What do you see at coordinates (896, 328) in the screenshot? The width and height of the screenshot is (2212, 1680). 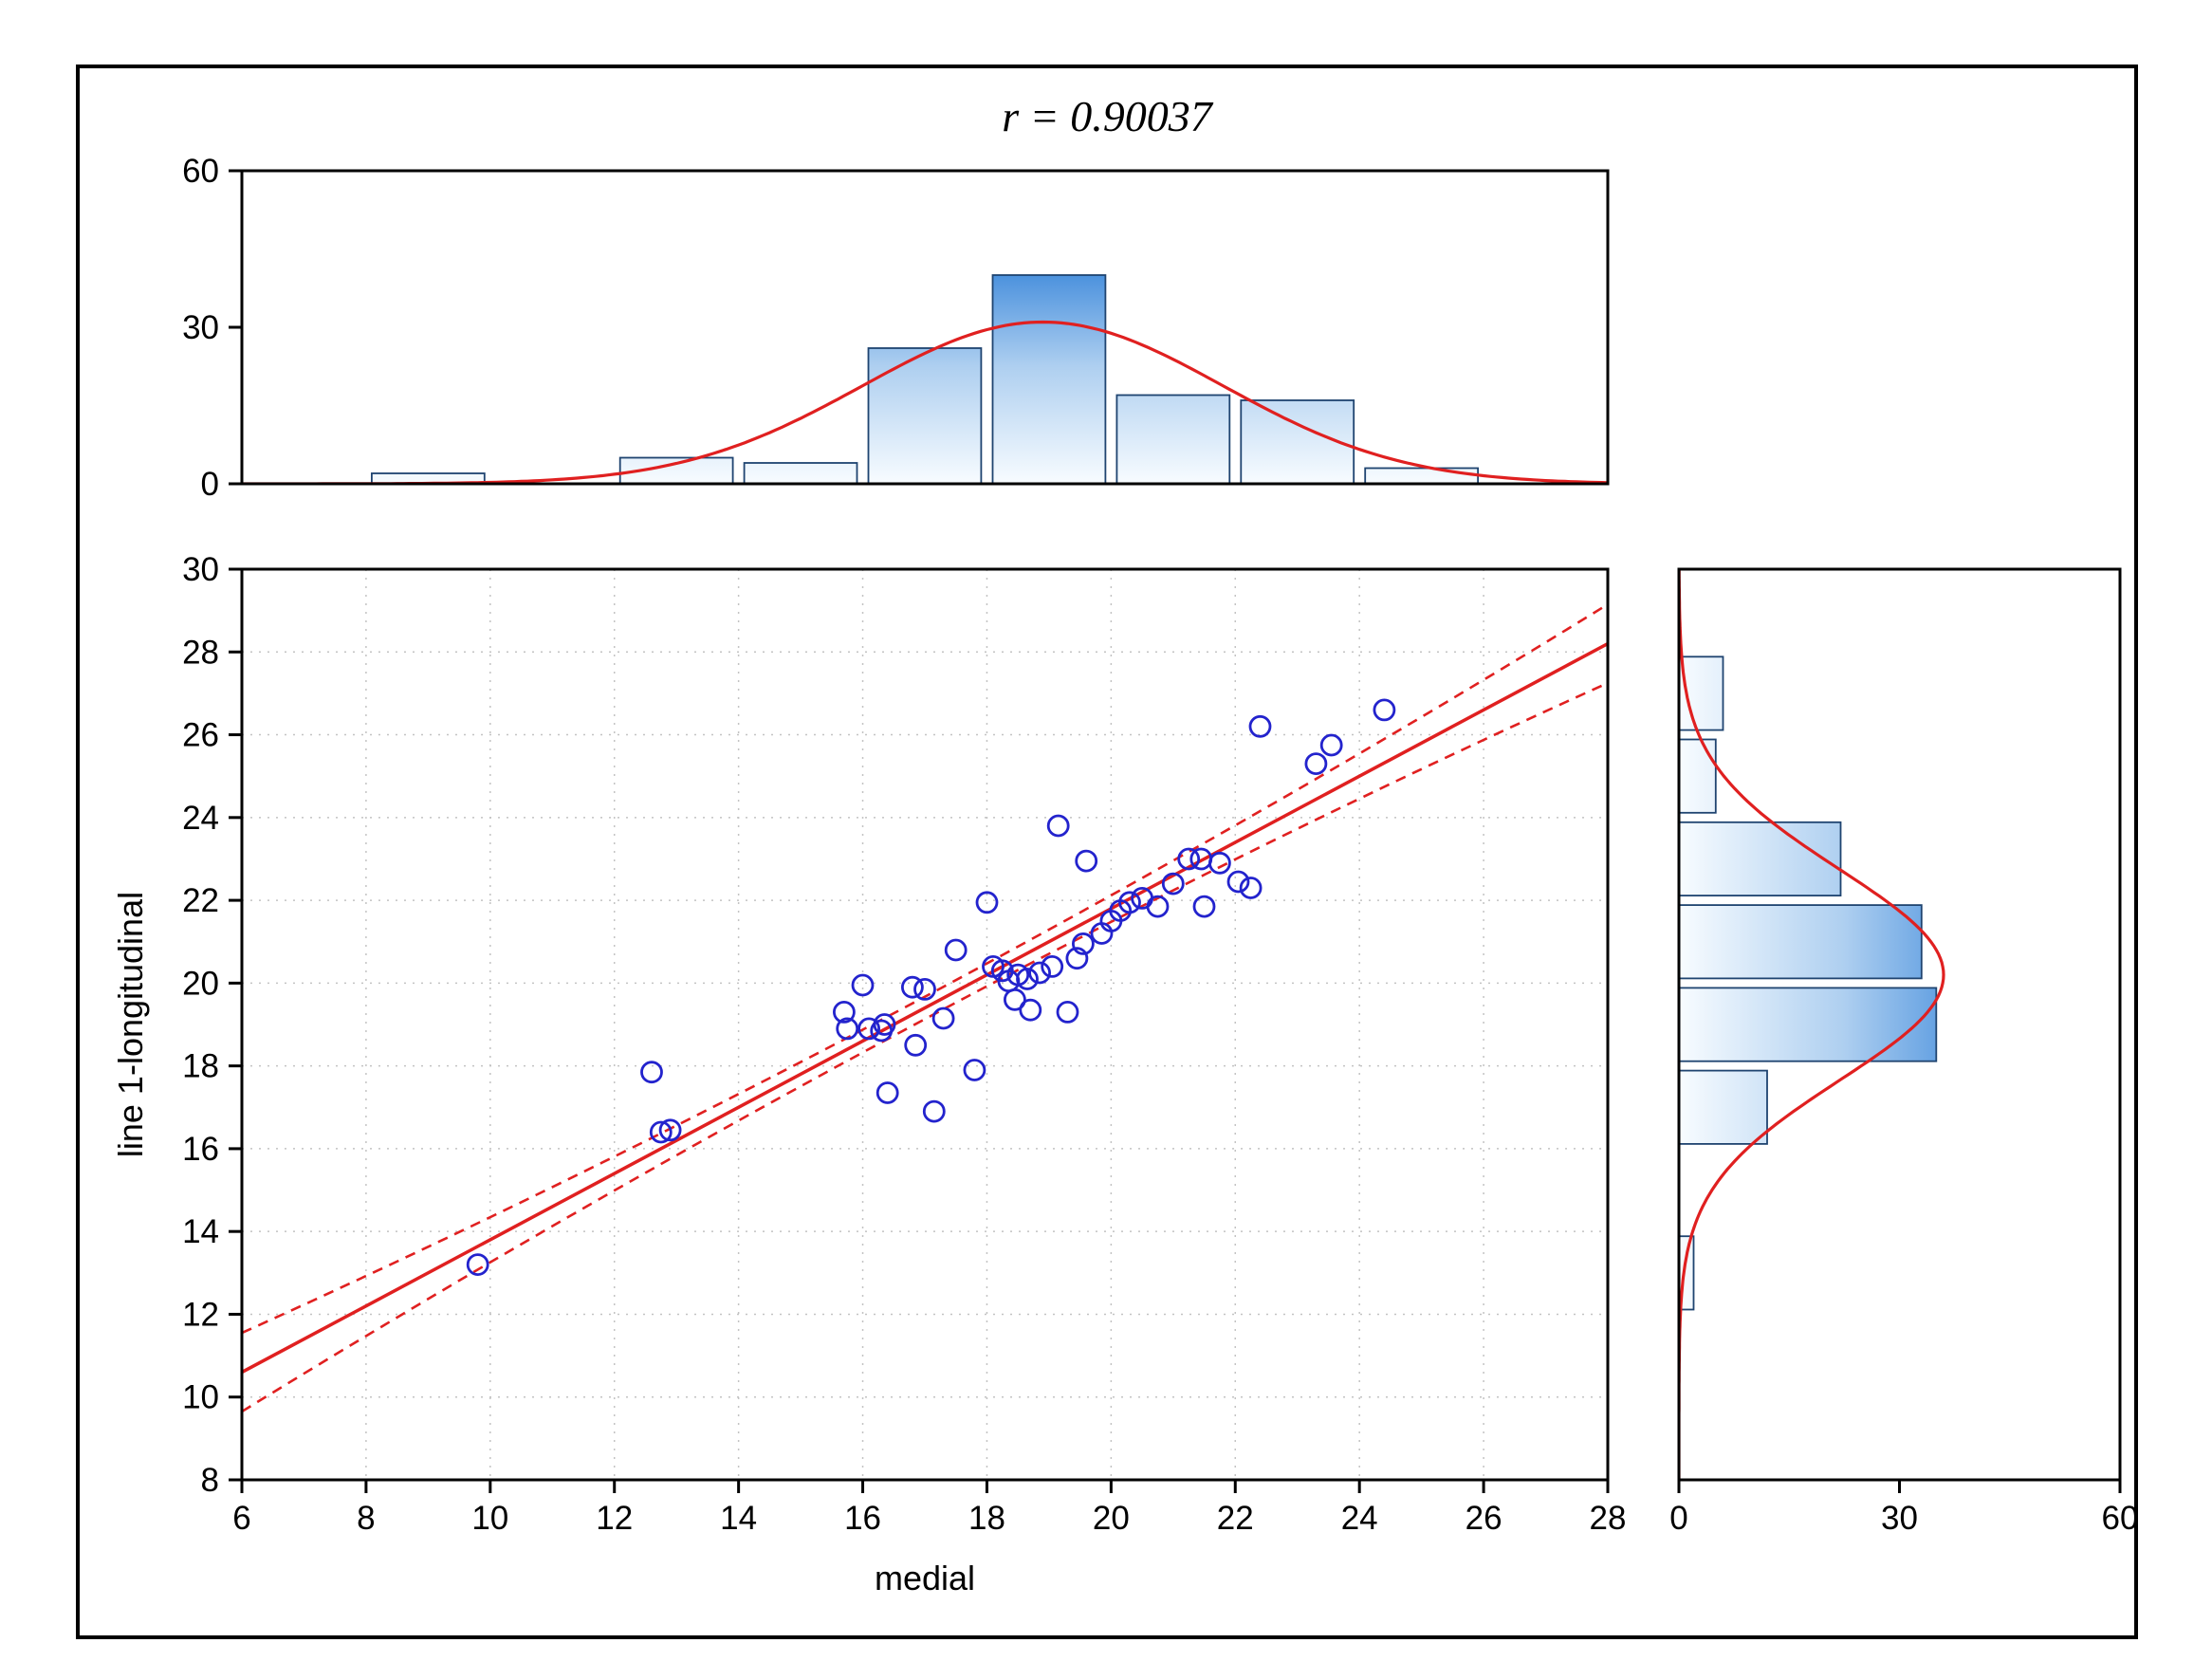 I see `top-marginal-histogram: 0 30 60` at bounding box center [896, 328].